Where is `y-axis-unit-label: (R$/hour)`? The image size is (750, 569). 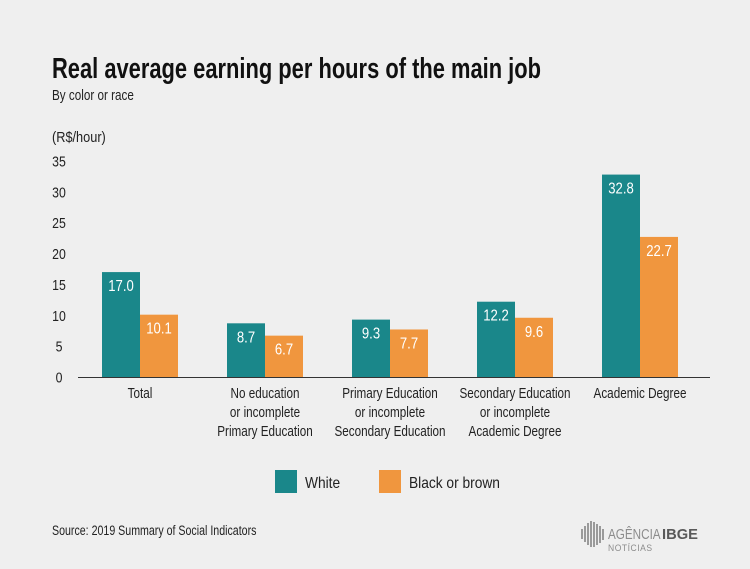 y-axis-unit-label: (R$/hour) is located at coordinates (79, 136).